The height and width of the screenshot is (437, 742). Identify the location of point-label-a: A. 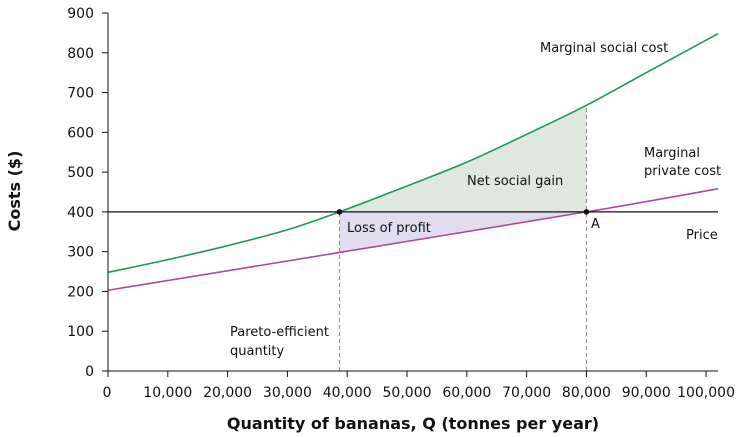
(595, 224).